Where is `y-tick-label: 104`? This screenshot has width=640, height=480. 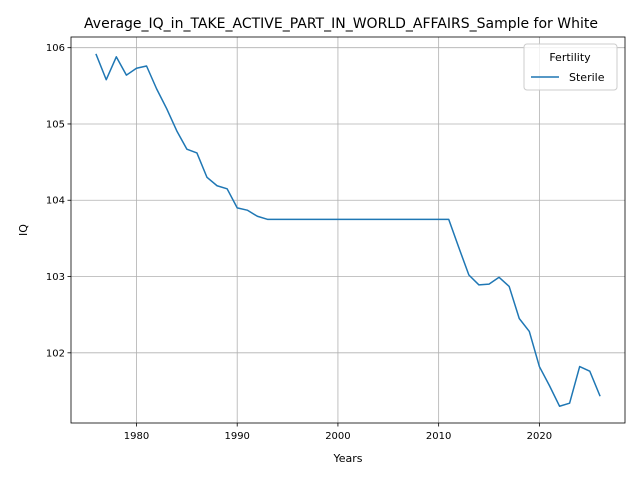 y-tick-label: 104 is located at coordinates (55, 201).